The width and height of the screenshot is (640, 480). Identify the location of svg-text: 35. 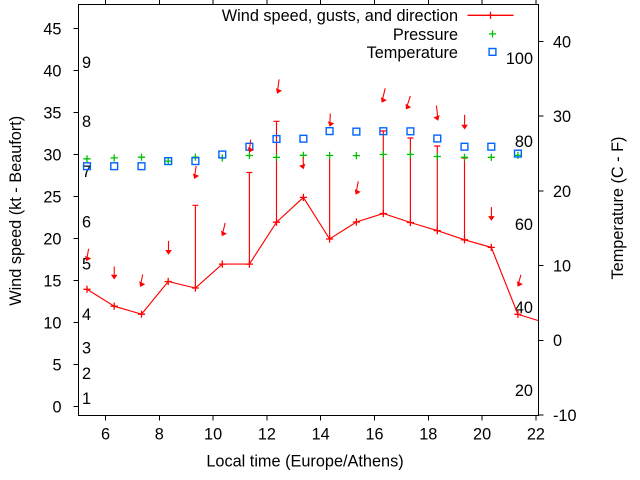
(52, 114).